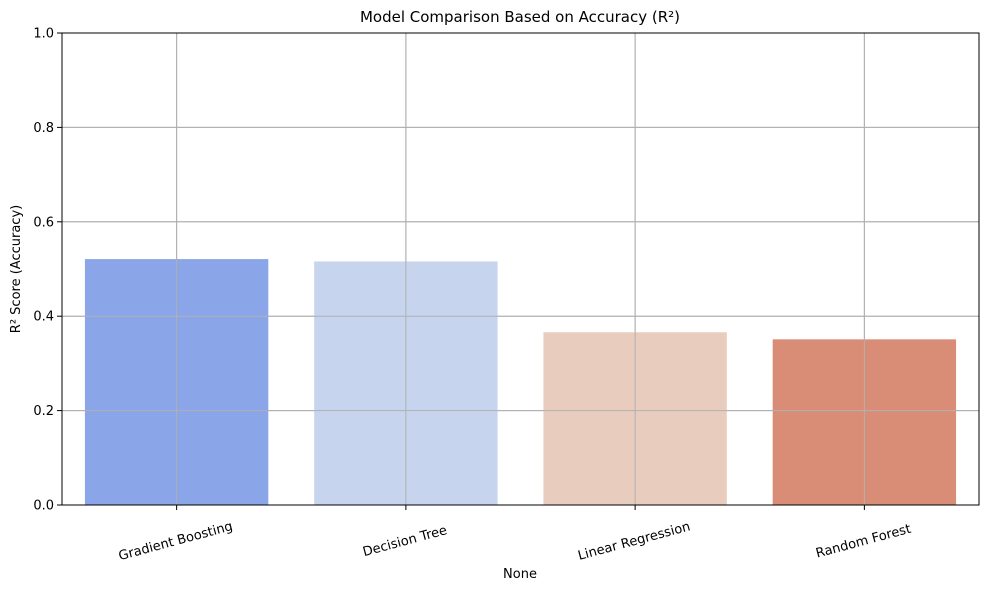 The height and width of the screenshot is (590, 989). What do you see at coordinates (43, 411) in the screenshot?
I see `y-tick-label: 0.2` at bounding box center [43, 411].